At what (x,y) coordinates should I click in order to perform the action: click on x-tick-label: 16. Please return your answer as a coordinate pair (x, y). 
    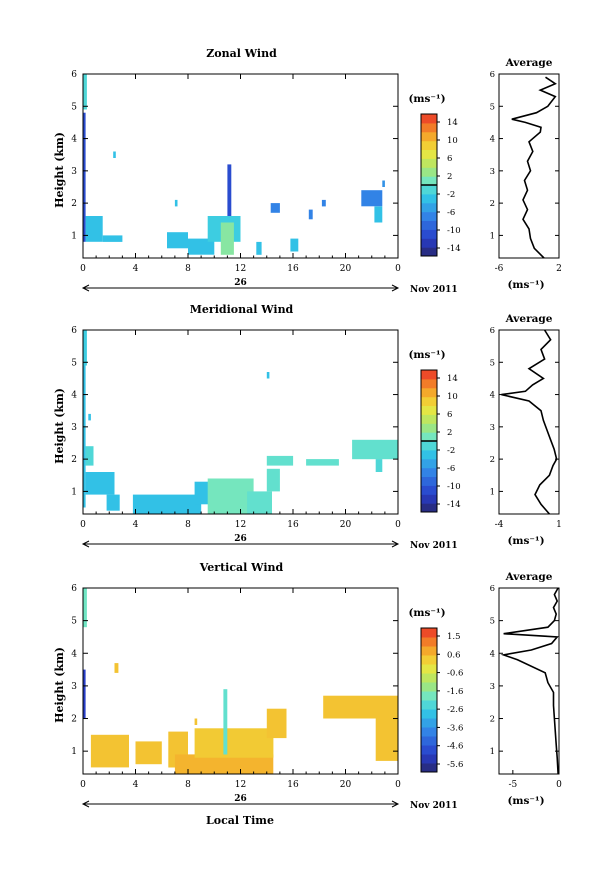
    Looking at the image, I should click on (293, 525).